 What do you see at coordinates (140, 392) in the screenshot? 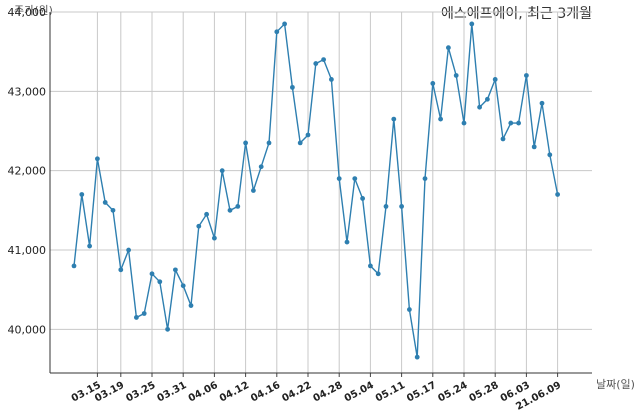
I see `x-tick-label: 03.25` at bounding box center [140, 392].